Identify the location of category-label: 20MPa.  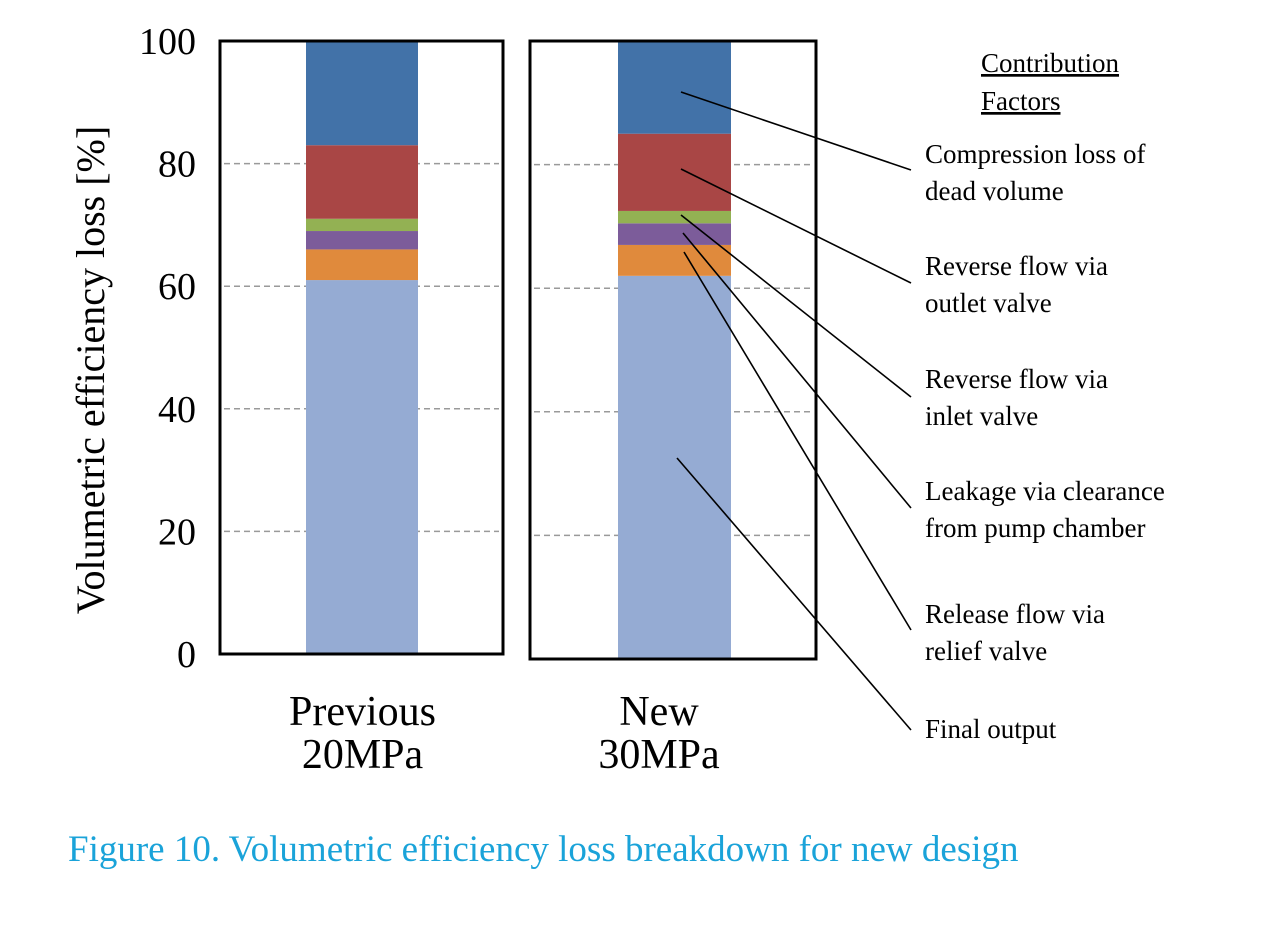
(363, 755).